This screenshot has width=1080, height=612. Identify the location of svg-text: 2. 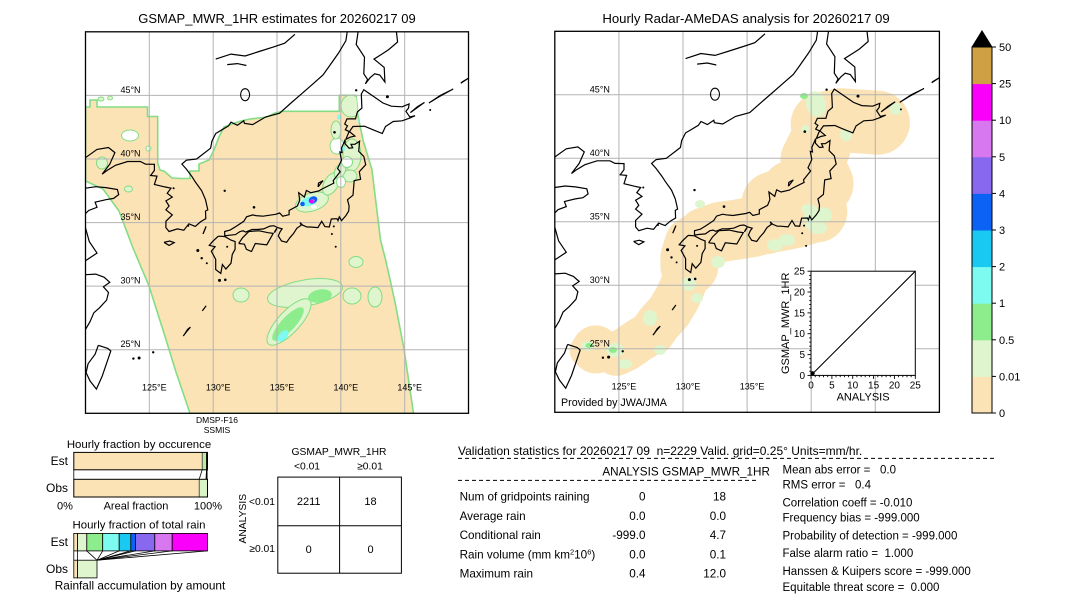
(1002, 268).